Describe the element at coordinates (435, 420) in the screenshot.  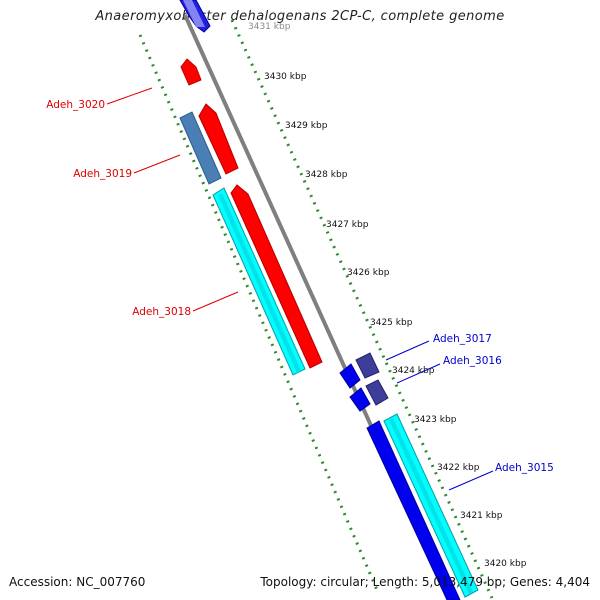
I see `tick-label: 3423 kbp` at that location.